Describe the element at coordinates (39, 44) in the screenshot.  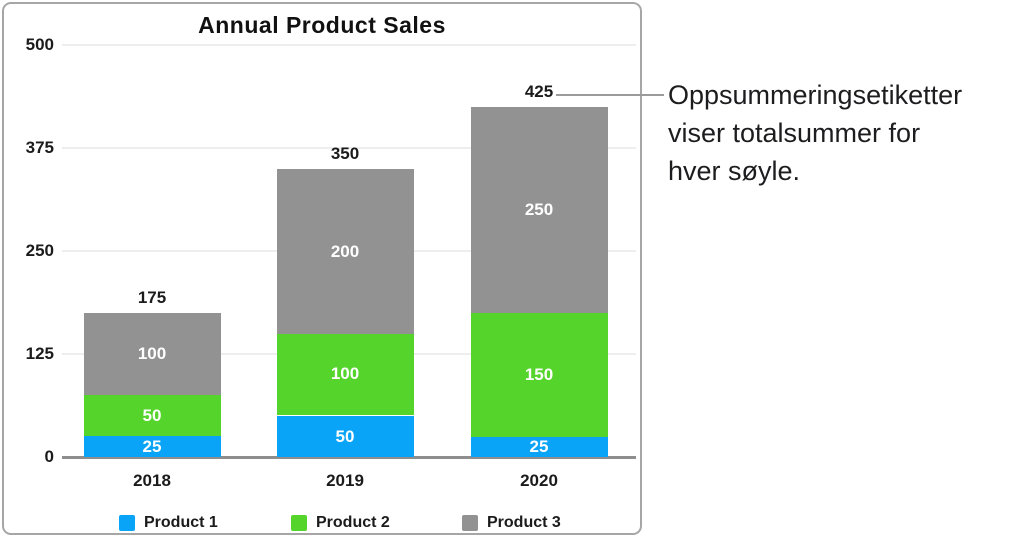
I see `y-axis-tick-label: 500` at that location.